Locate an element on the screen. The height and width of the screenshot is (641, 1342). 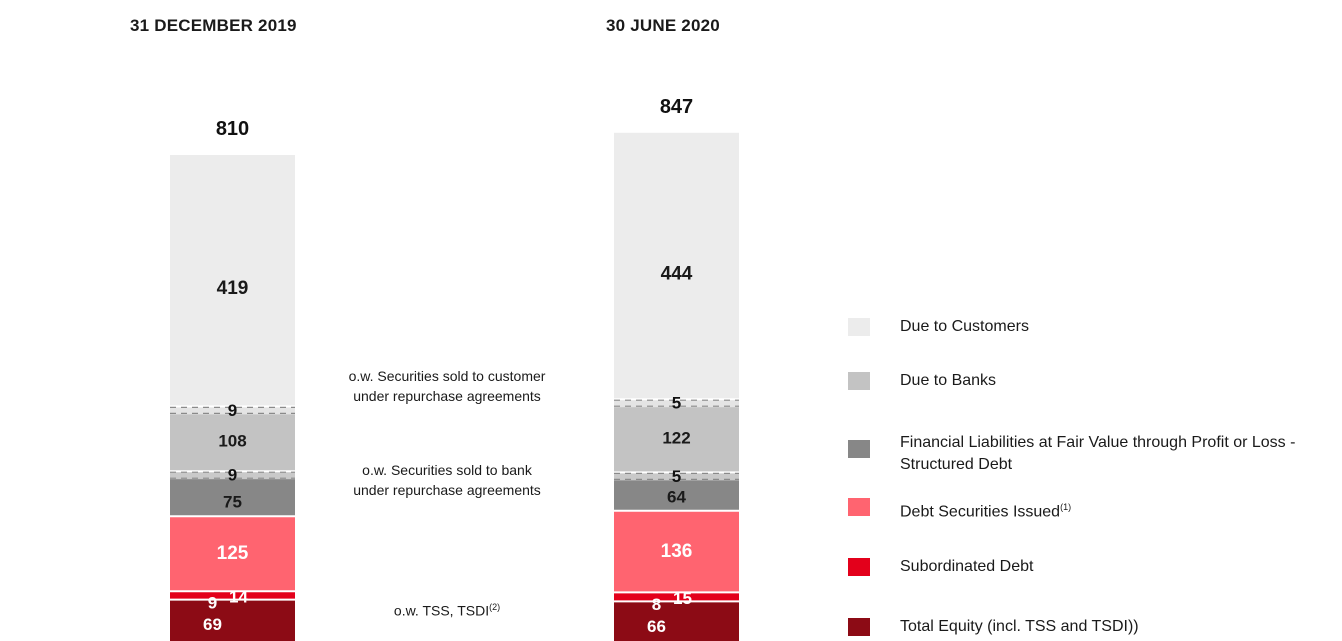
data-label: 69 is located at coordinates (212, 624).